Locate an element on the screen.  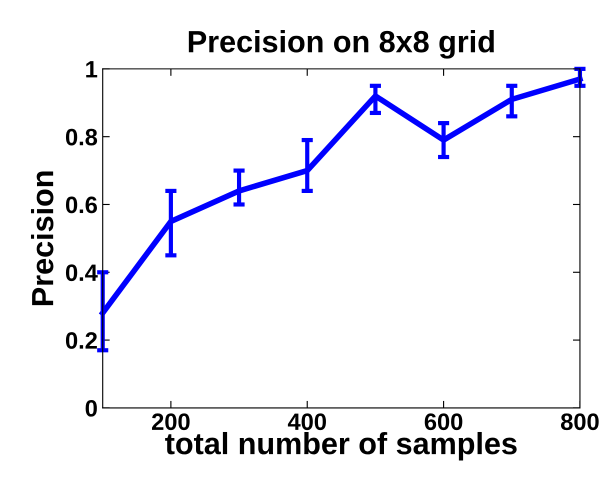
y-tick-label: 0.2 is located at coordinates (81, 340).